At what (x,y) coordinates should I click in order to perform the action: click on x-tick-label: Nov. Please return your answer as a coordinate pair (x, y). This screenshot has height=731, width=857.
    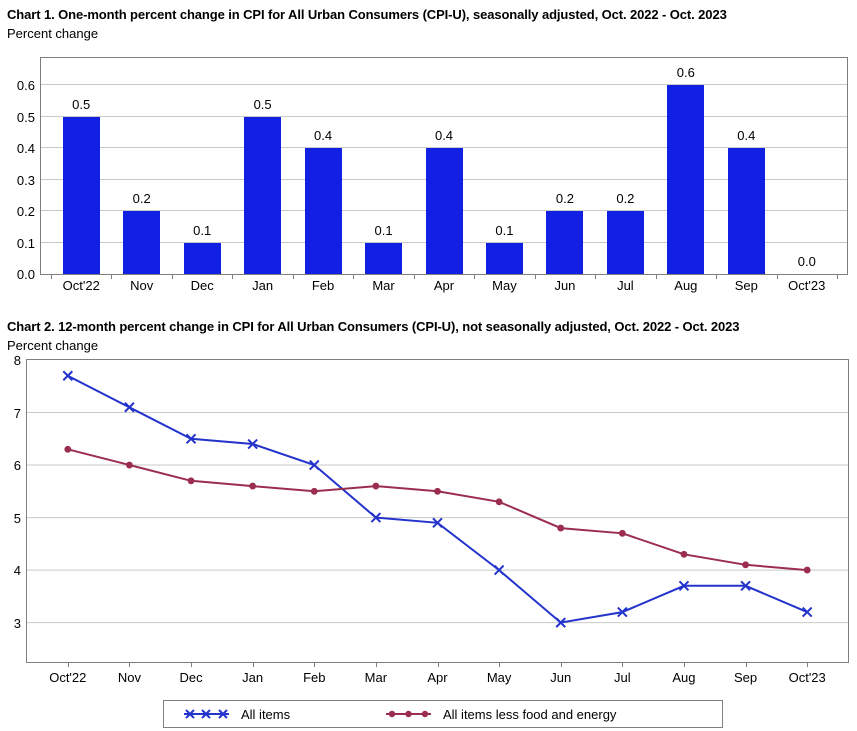
    Looking at the image, I should click on (142, 285).